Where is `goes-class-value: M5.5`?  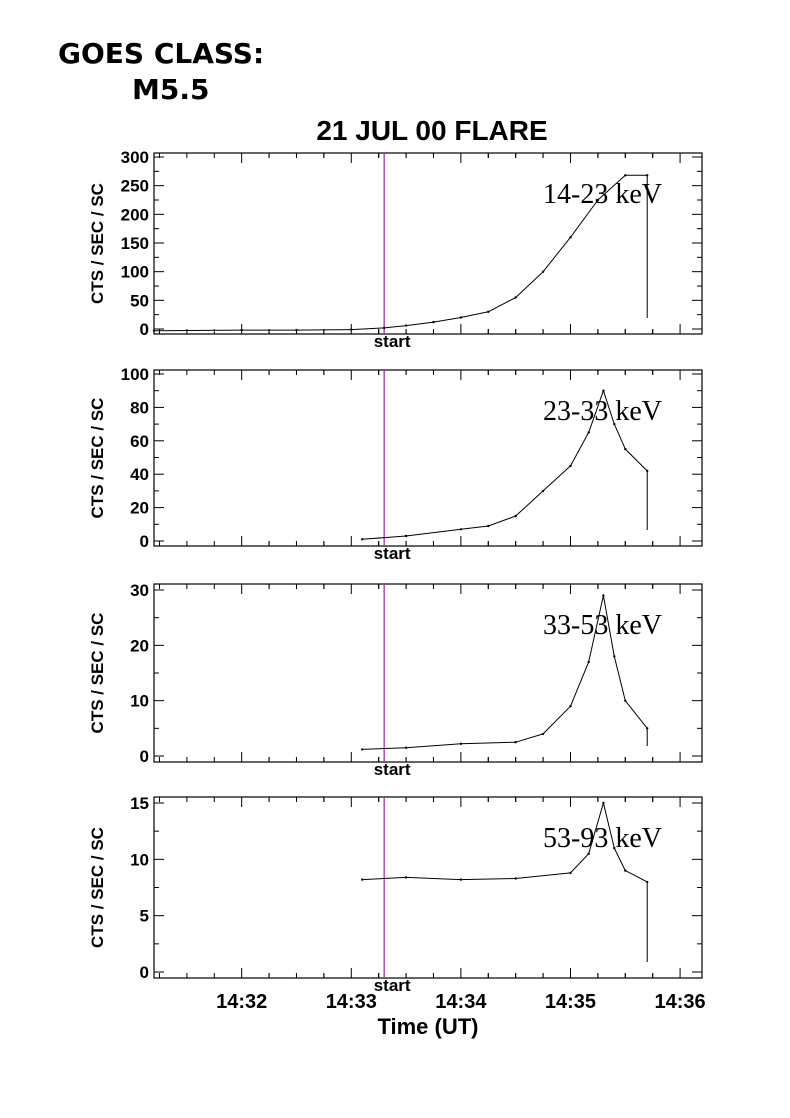
goes-class-value: M5.5 is located at coordinates (171, 89).